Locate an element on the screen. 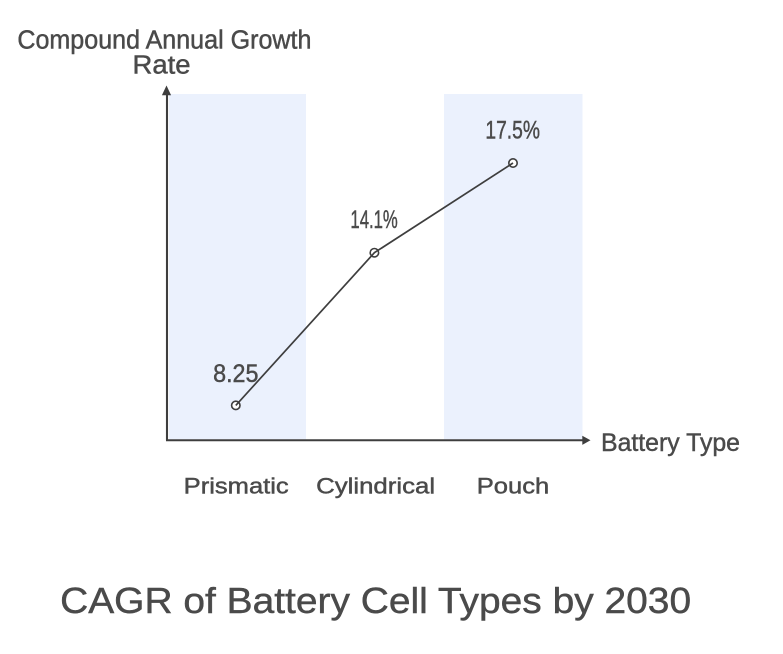 The height and width of the screenshot is (654, 783). svg-text: Compound Annual Growth is located at coordinates (164, 41).